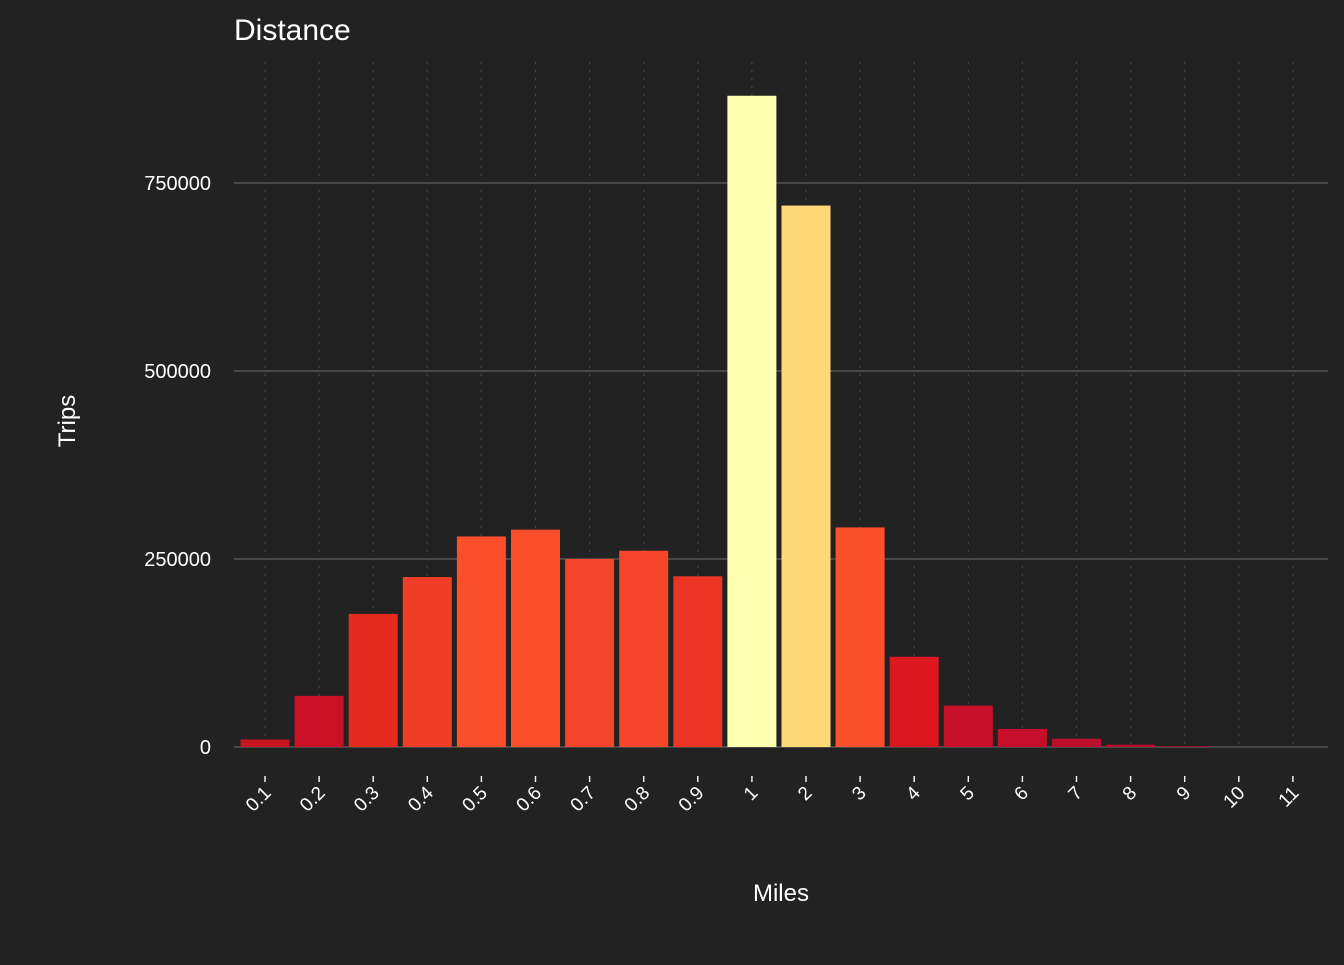 The width and height of the screenshot is (1344, 965). What do you see at coordinates (751, 794) in the screenshot?
I see `x-tick-label: 1` at bounding box center [751, 794].